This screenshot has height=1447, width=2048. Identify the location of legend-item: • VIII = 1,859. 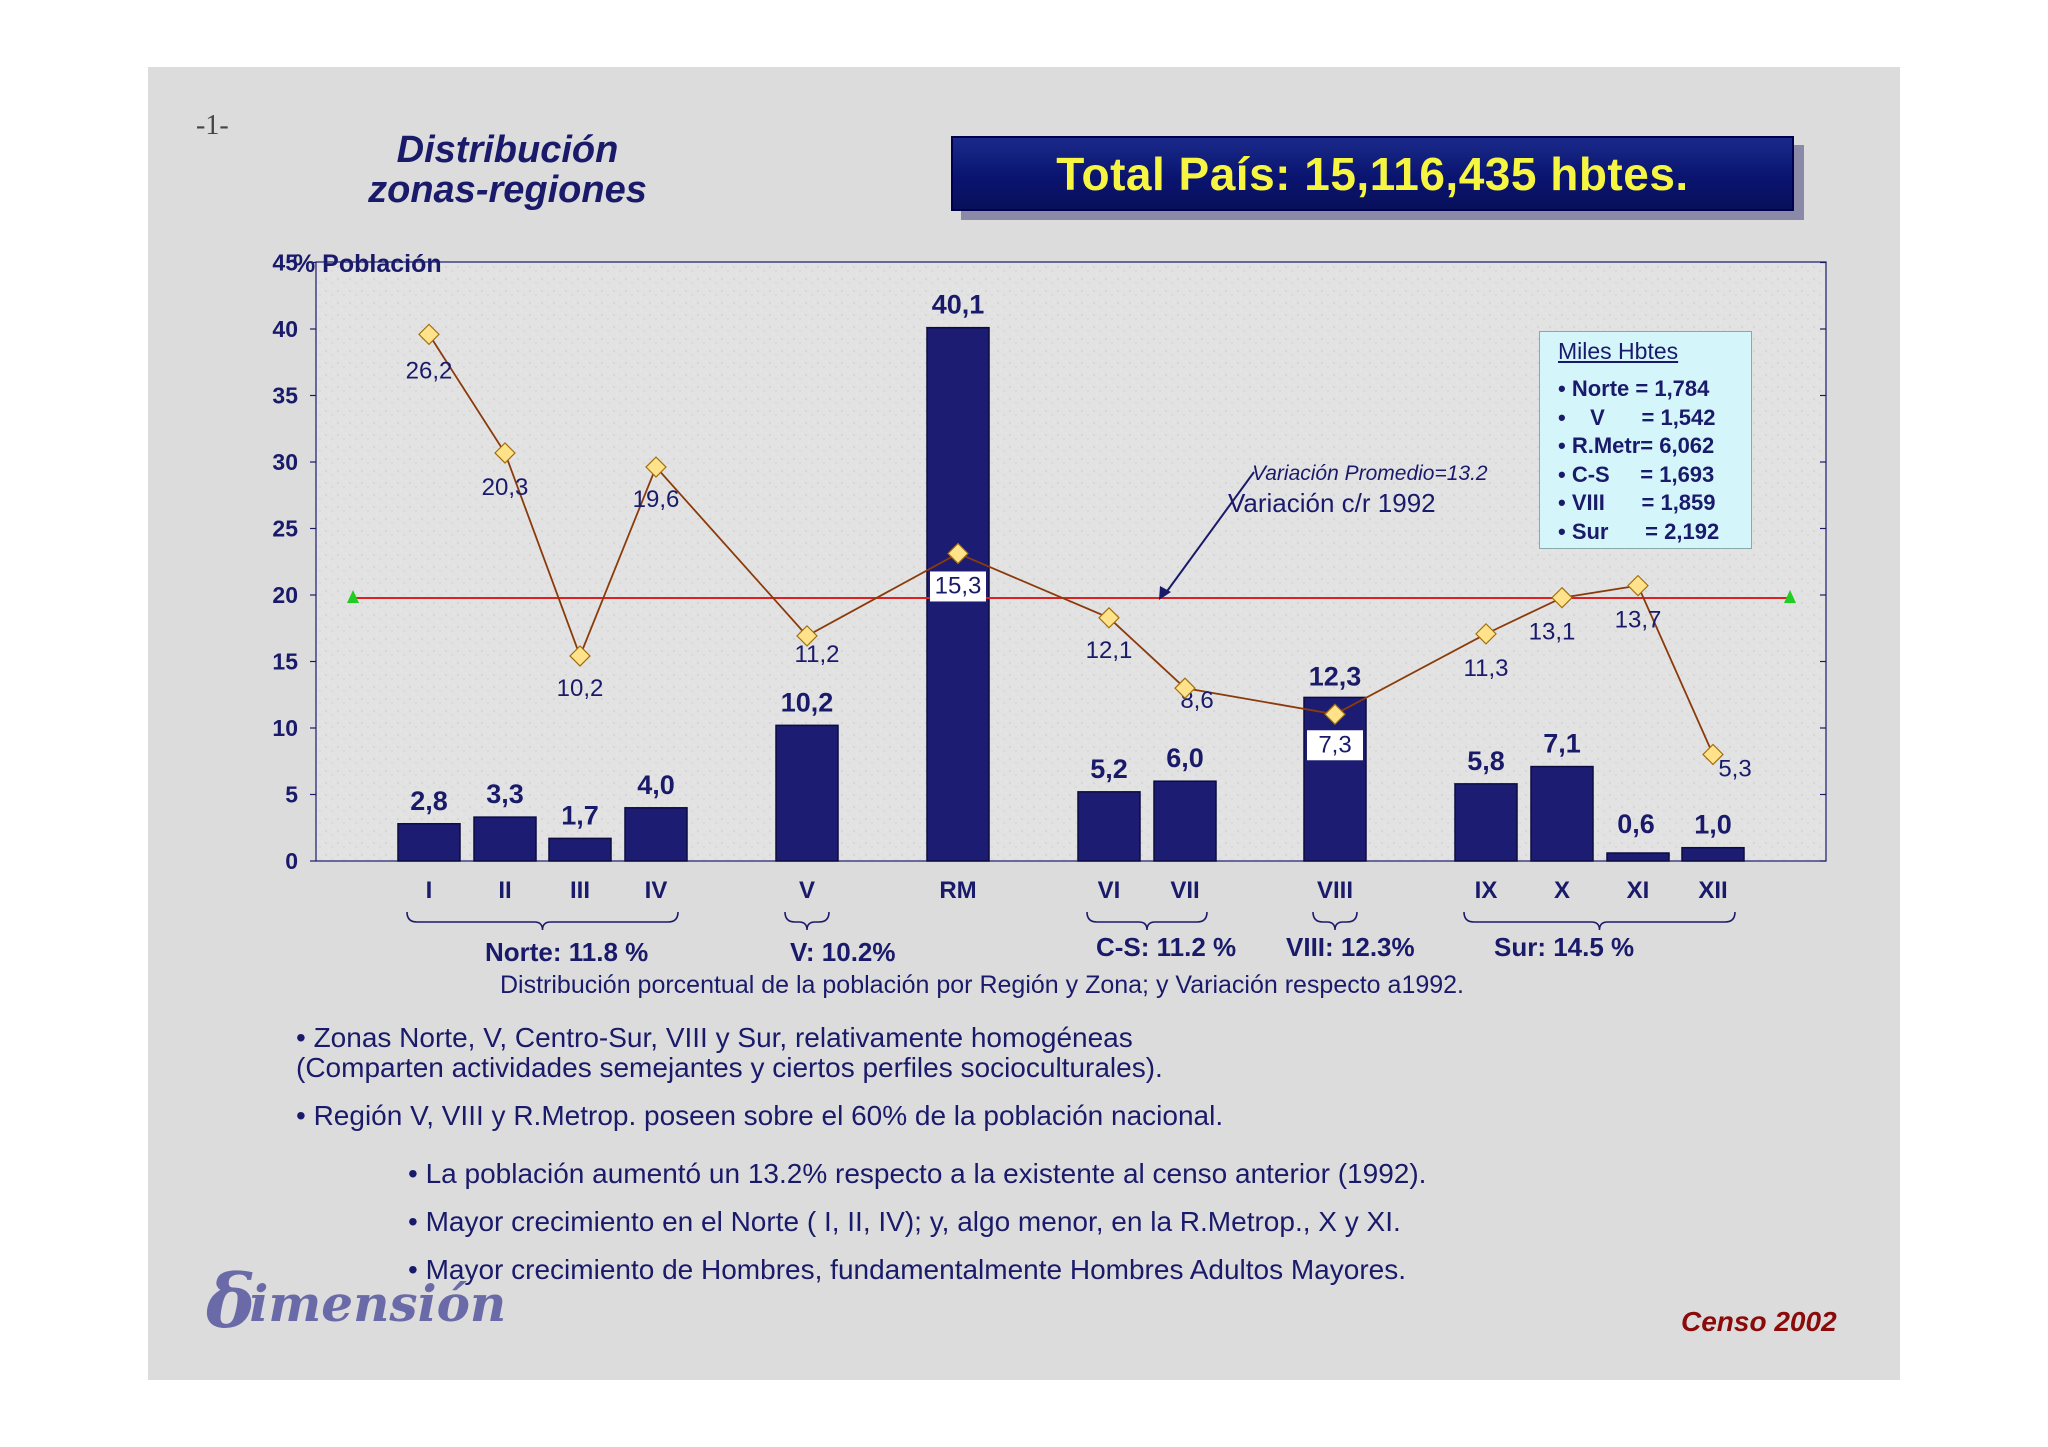
(1637, 502).